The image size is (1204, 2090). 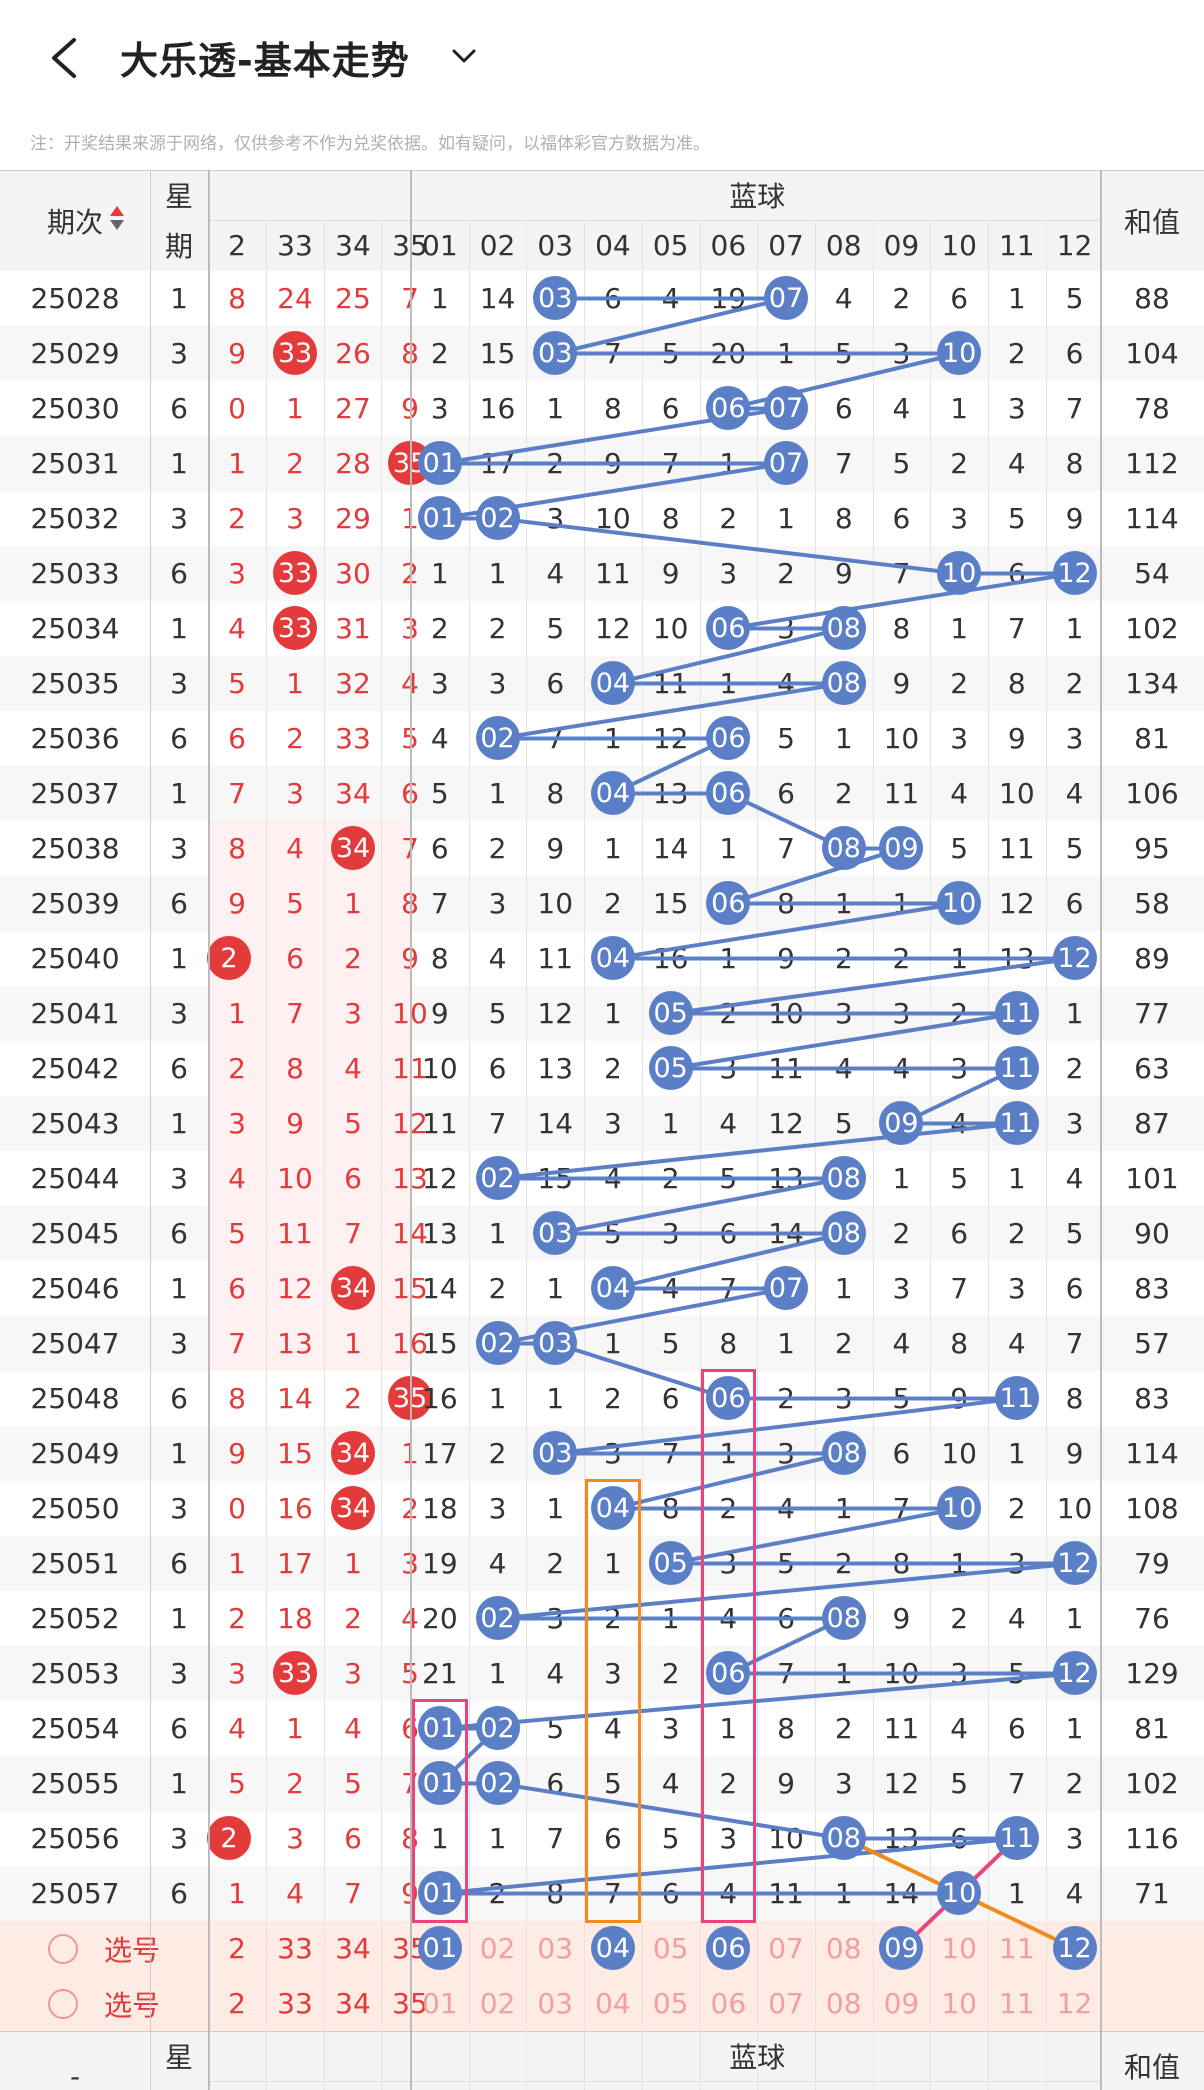 I want to click on blue-miss-cell: 9, so click(x=439, y=1013).